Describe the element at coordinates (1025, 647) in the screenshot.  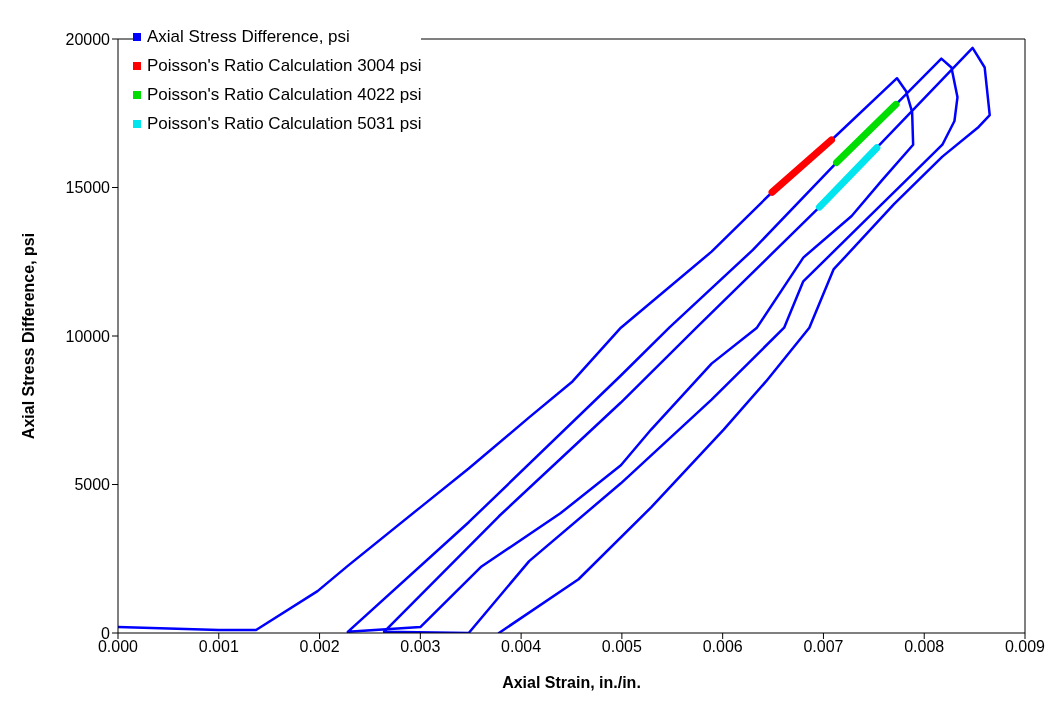
I see `x-tick-label: 0.009` at that location.